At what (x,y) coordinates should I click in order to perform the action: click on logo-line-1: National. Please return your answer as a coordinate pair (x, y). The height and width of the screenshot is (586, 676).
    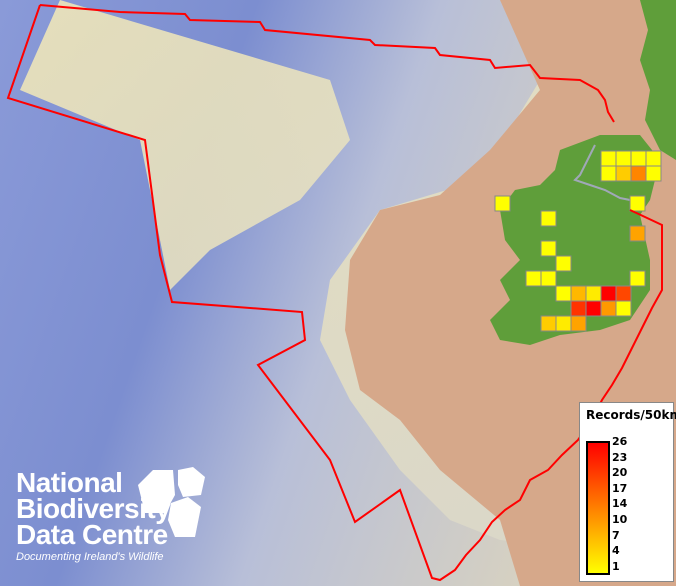
    Looking at the image, I should click on (69, 482).